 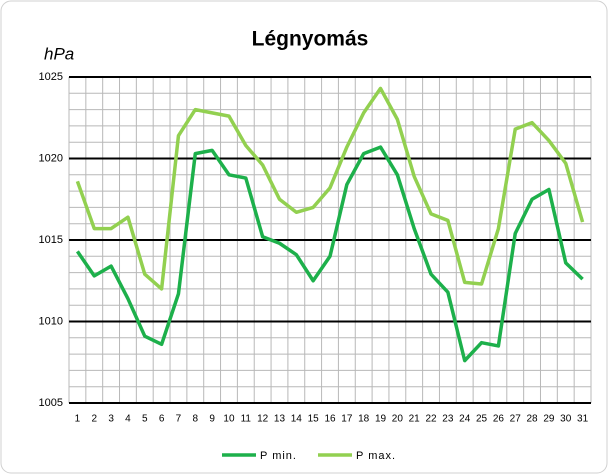 What do you see at coordinates (364, 419) in the screenshot?
I see `x-tick-label: 18` at bounding box center [364, 419].